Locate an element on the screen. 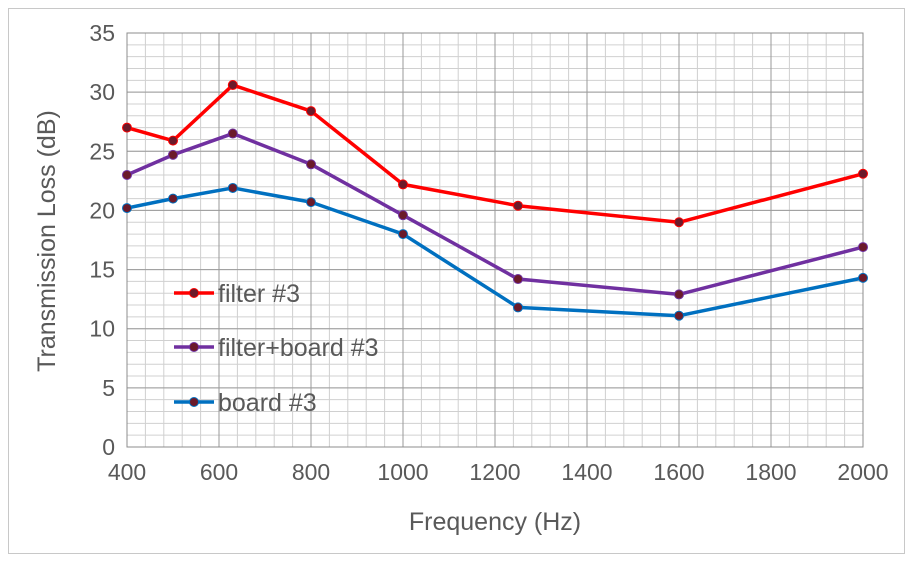 Image resolution: width=915 pixels, height=564 pixels. x-tick-label: 1000 is located at coordinates (402, 472).